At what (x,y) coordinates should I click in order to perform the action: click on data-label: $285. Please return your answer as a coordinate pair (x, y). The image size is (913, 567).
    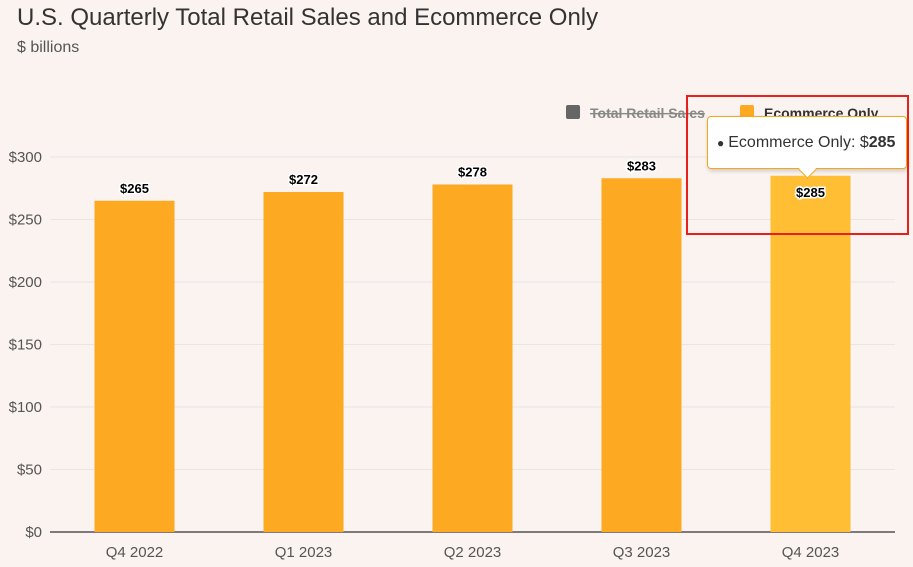
    Looking at the image, I should click on (810, 192).